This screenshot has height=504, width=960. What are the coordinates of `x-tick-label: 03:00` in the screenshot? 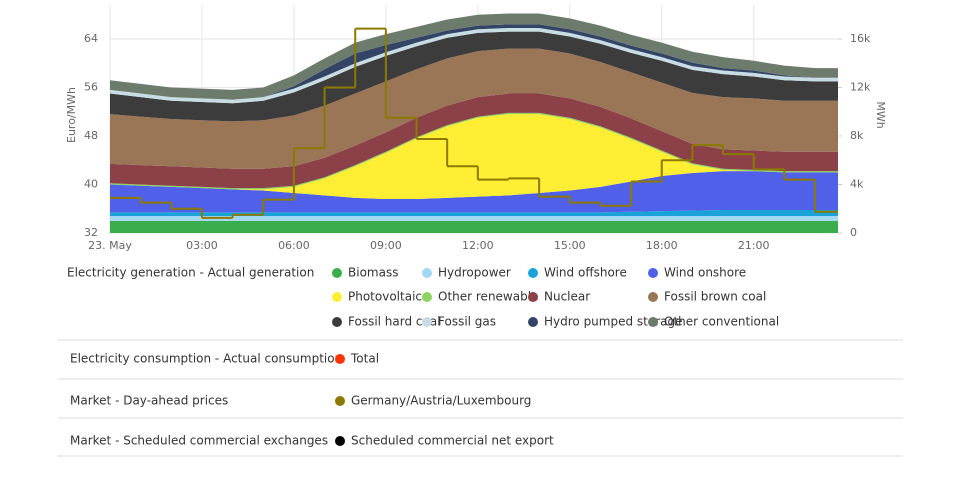 It's located at (202, 245).